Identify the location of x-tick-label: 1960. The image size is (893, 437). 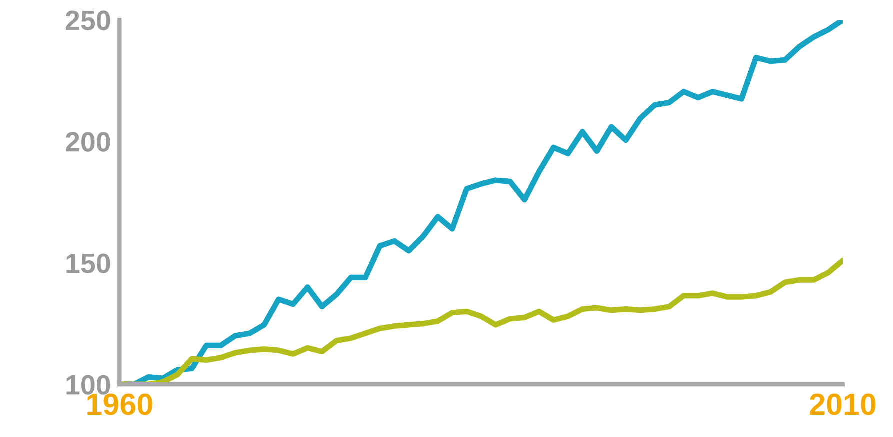
(120, 405).